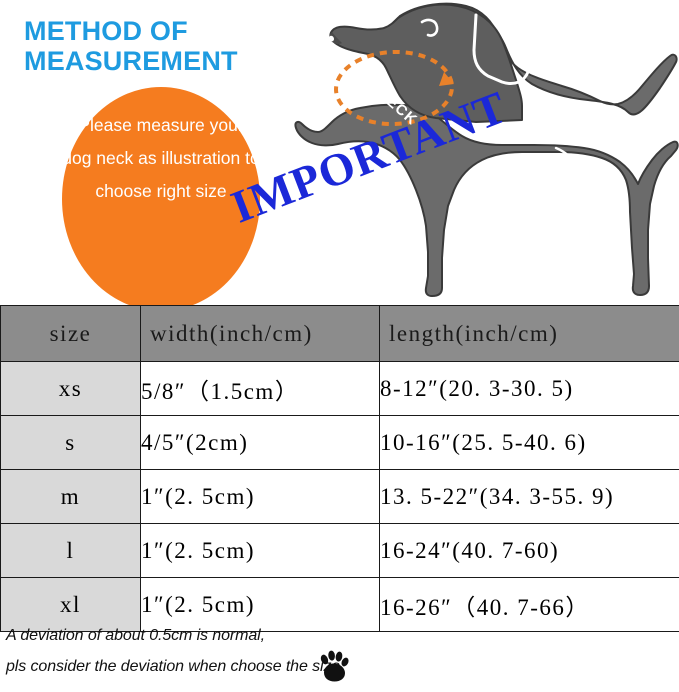  Describe the element at coordinates (70, 496) in the screenshot. I see `cell-size: m` at that location.